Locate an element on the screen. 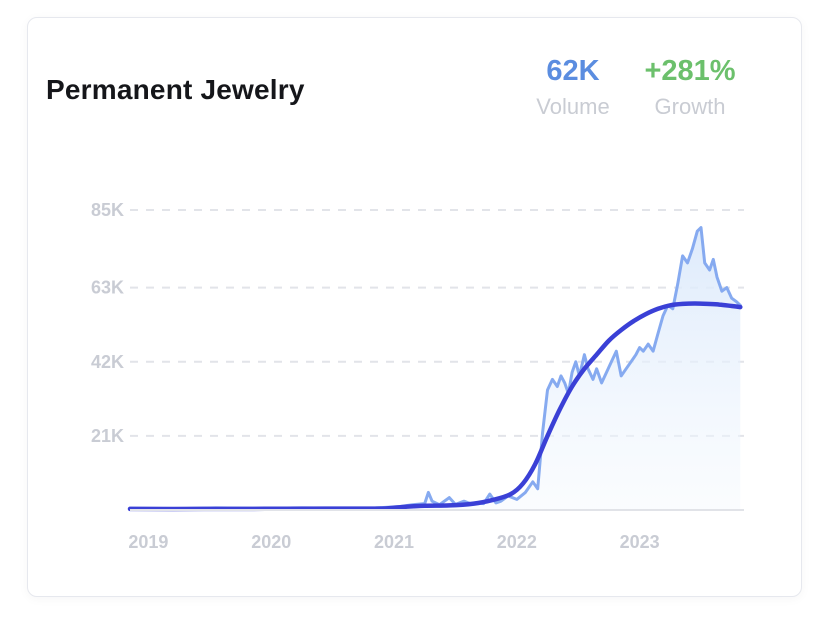  x-tick-label: 2019 is located at coordinates (148, 542).